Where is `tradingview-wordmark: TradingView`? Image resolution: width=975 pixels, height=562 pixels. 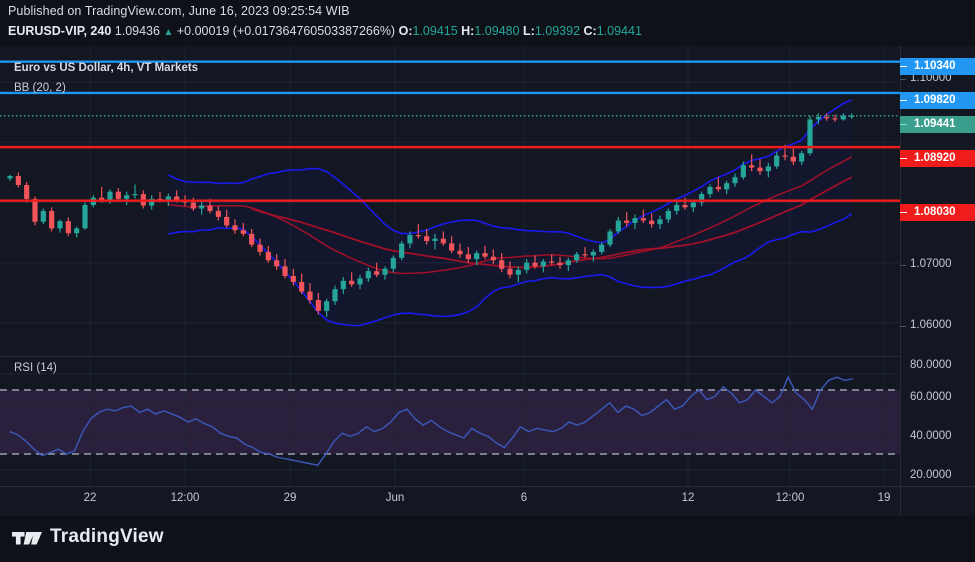
tradingview-wordmark: TradingView is located at coordinates (107, 536).